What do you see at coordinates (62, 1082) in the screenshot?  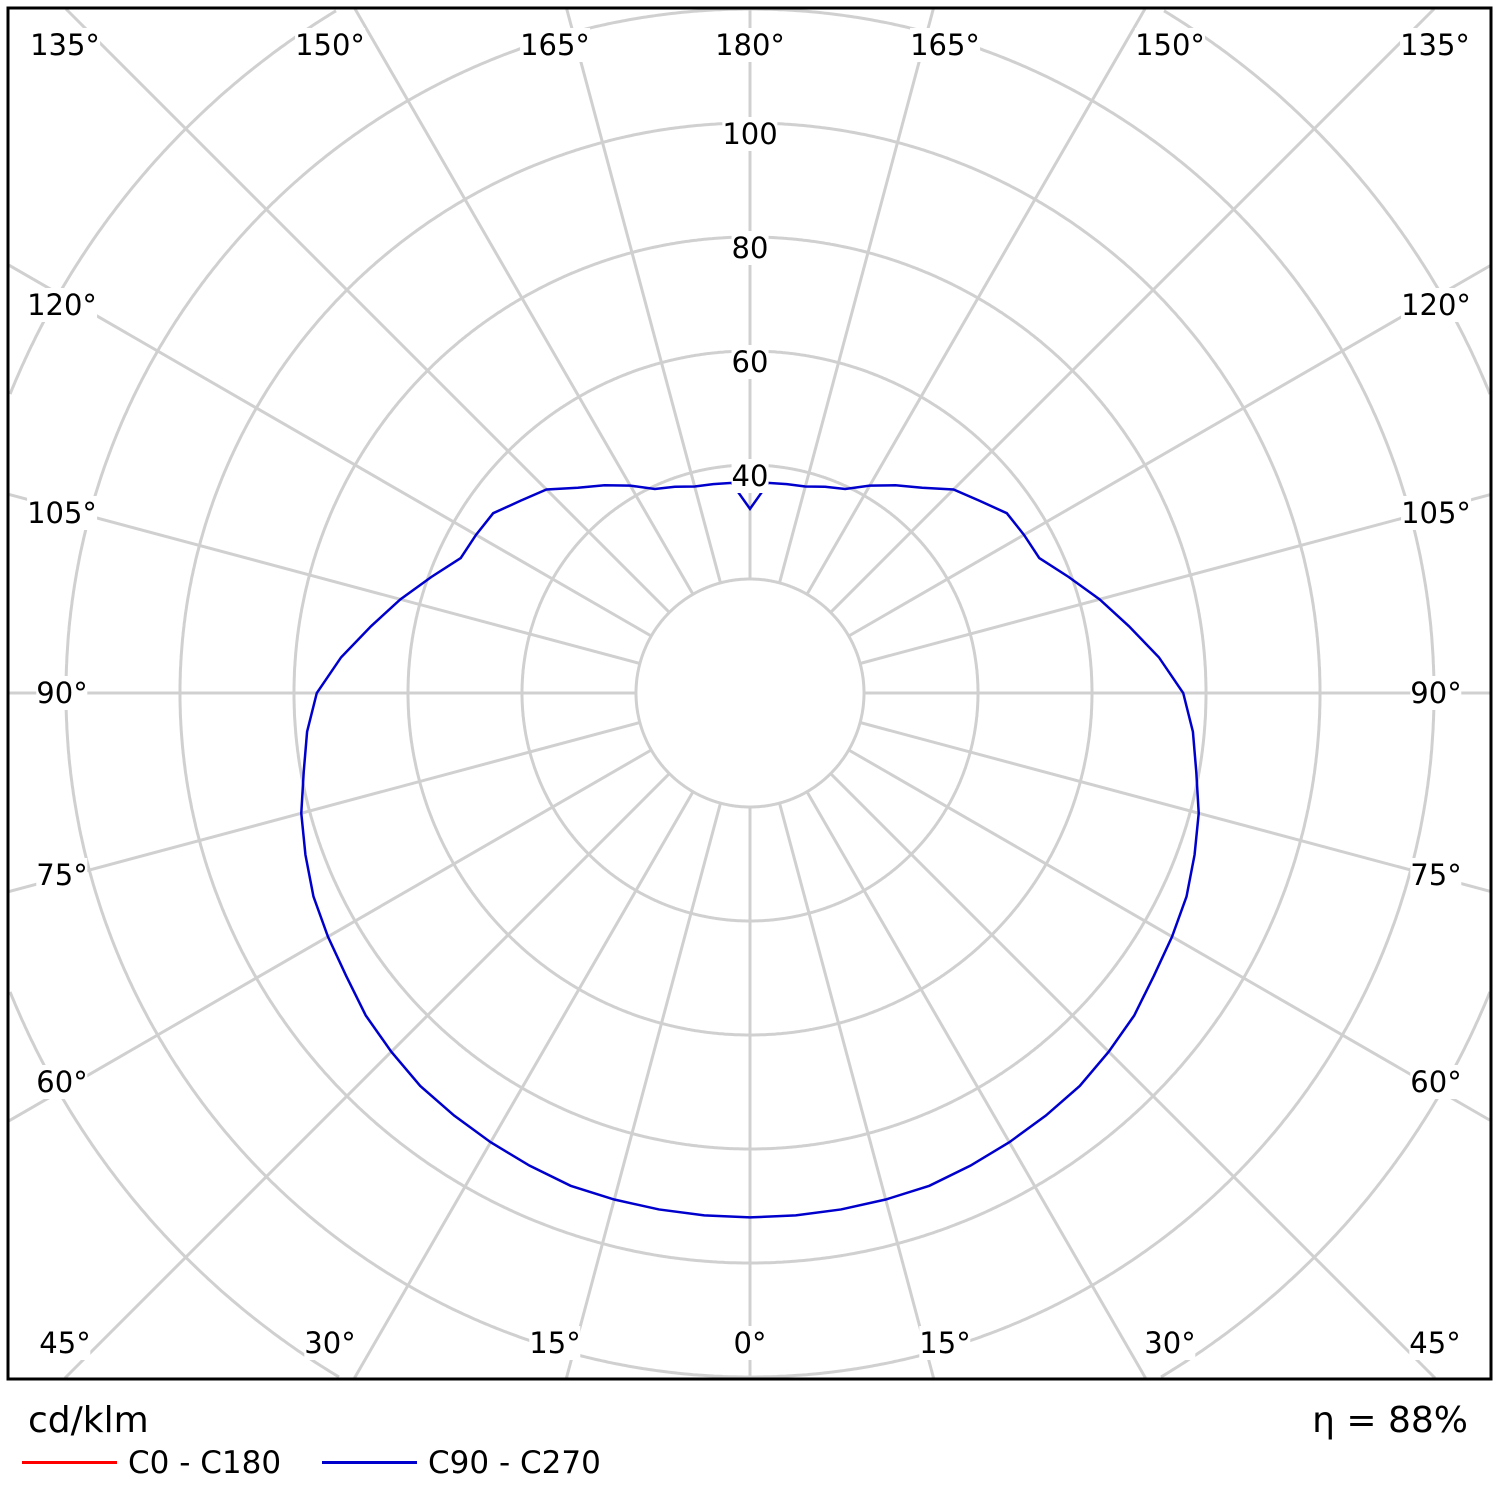 I see `angle-label-left: 60°` at bounding box center [62, 1082].